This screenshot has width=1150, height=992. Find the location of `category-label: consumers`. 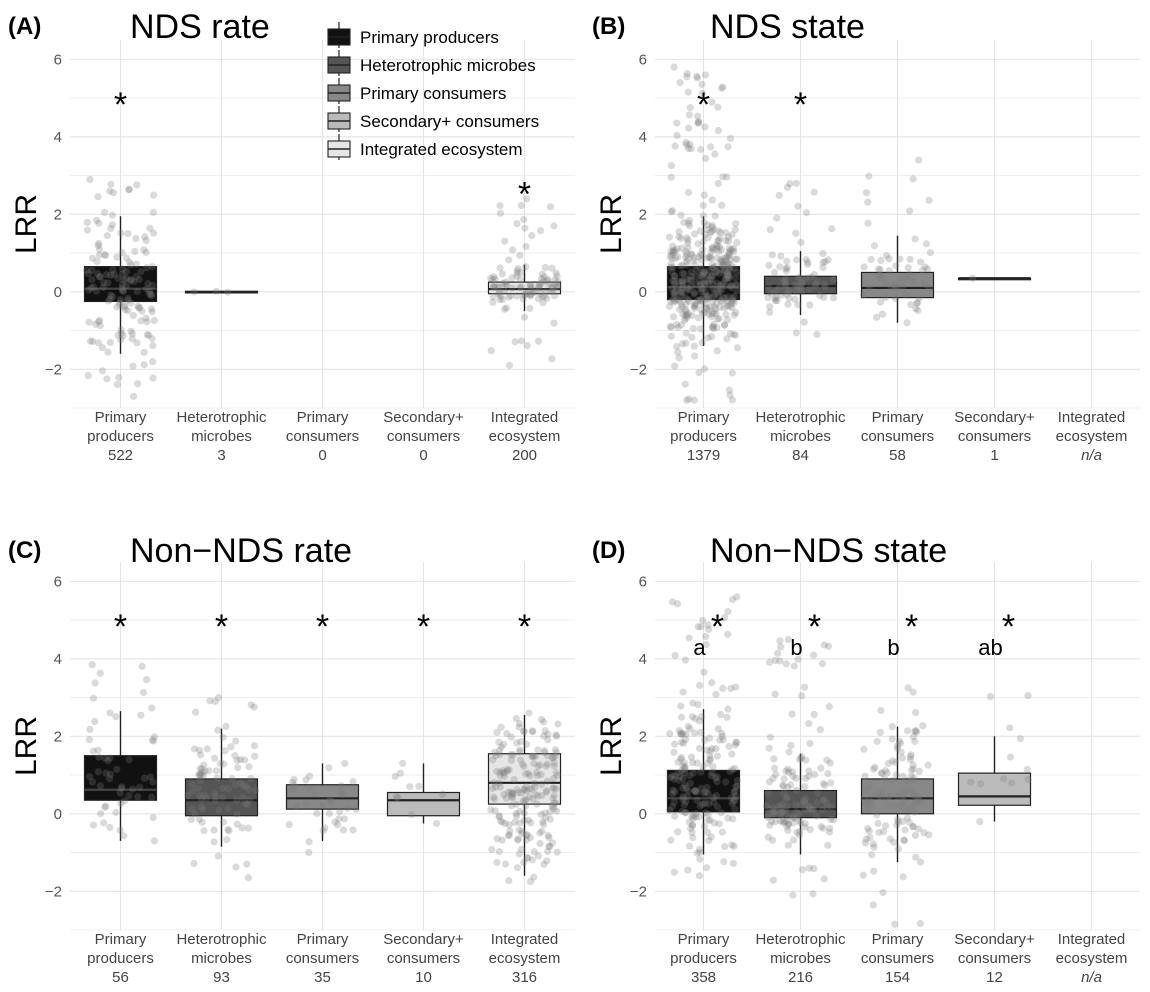

category-label: consumers is located at coordinates (897, 436).